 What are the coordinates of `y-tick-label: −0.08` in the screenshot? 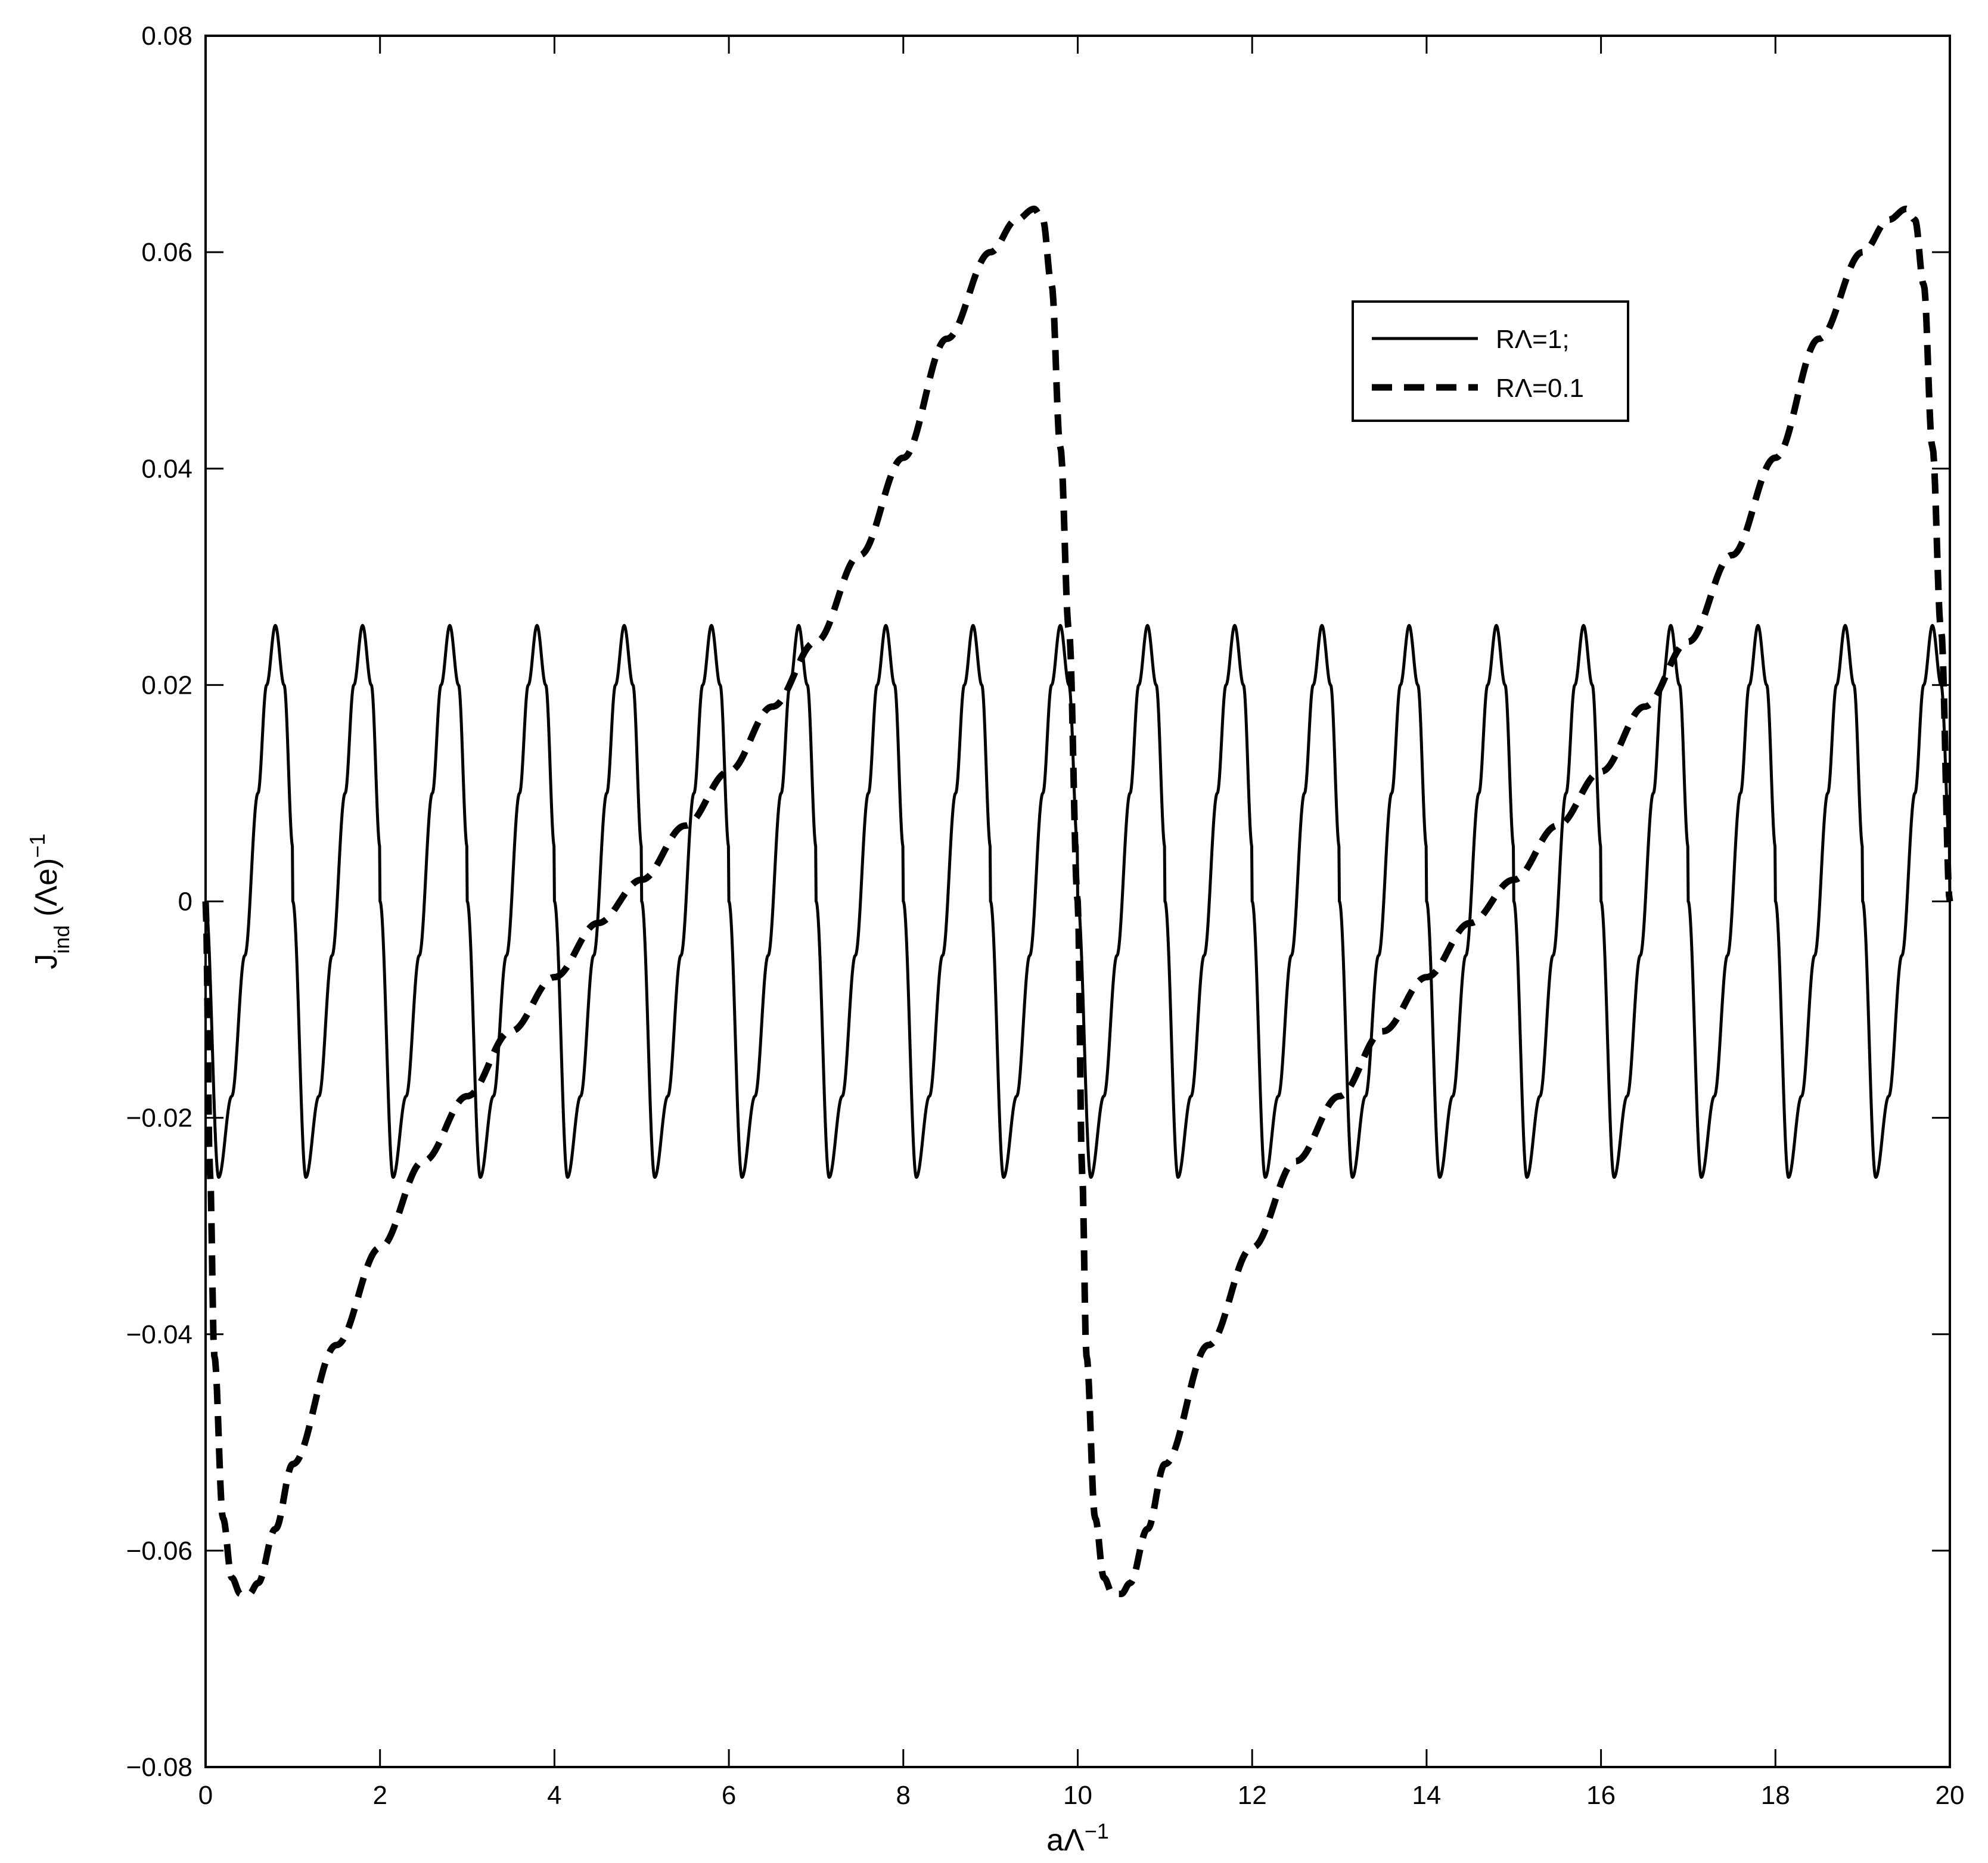 It's located at (159, 1767).